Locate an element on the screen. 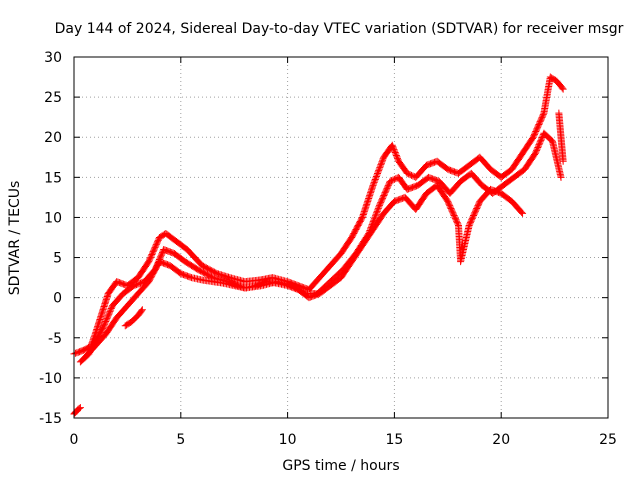  y-tick-label: 30 is located at coordinates (53, 58).